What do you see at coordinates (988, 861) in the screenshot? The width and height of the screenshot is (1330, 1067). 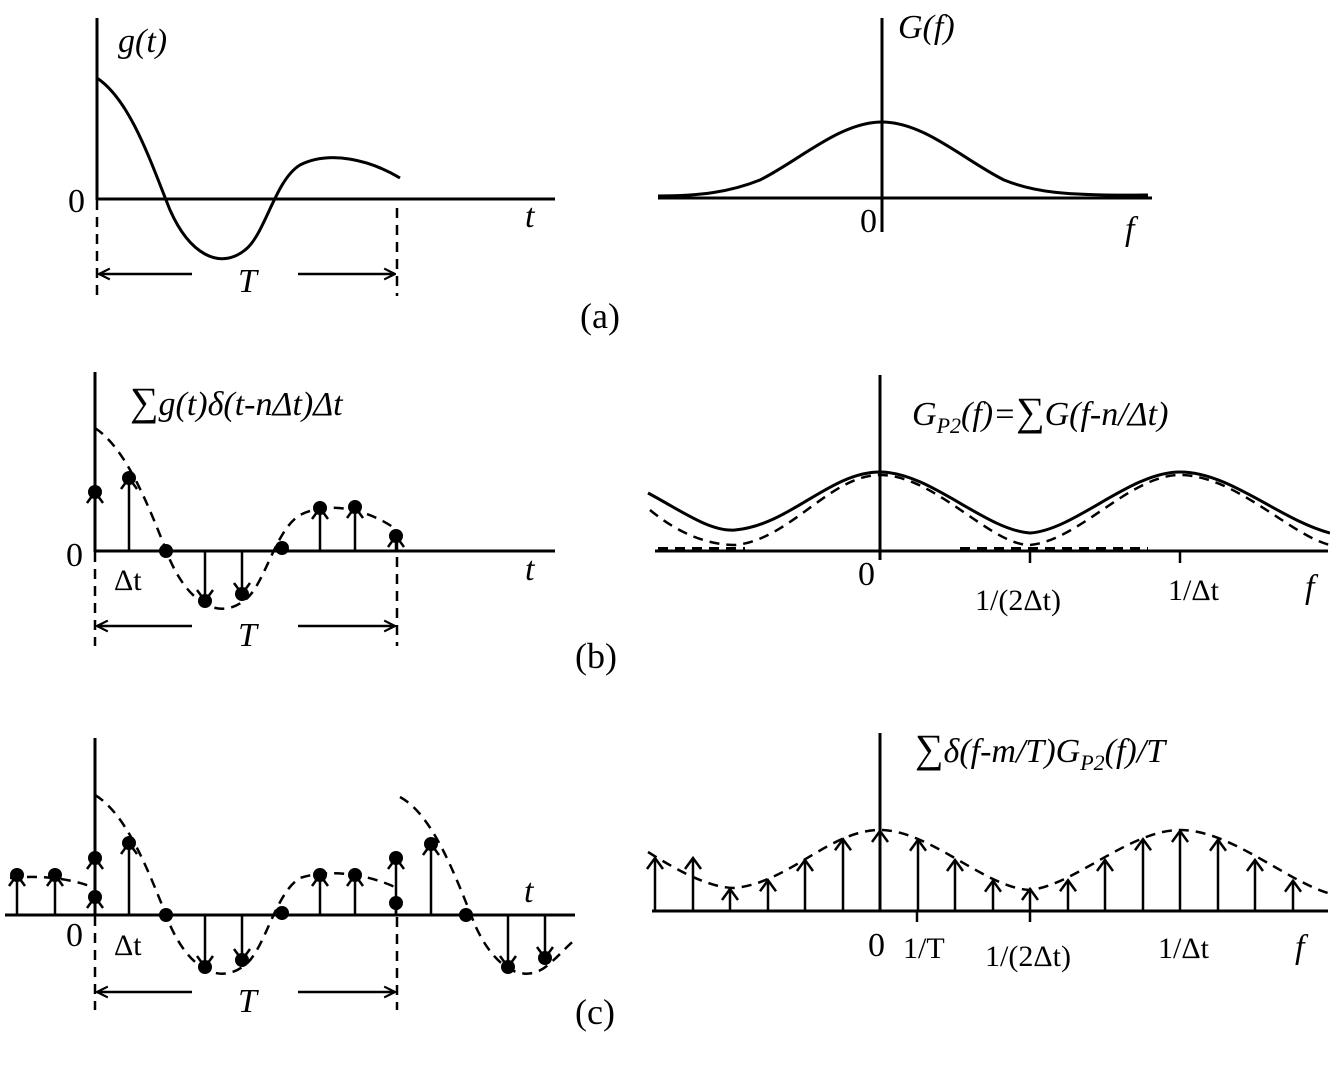 I see `spectrum-envelope` at bounding box center [988, 861].